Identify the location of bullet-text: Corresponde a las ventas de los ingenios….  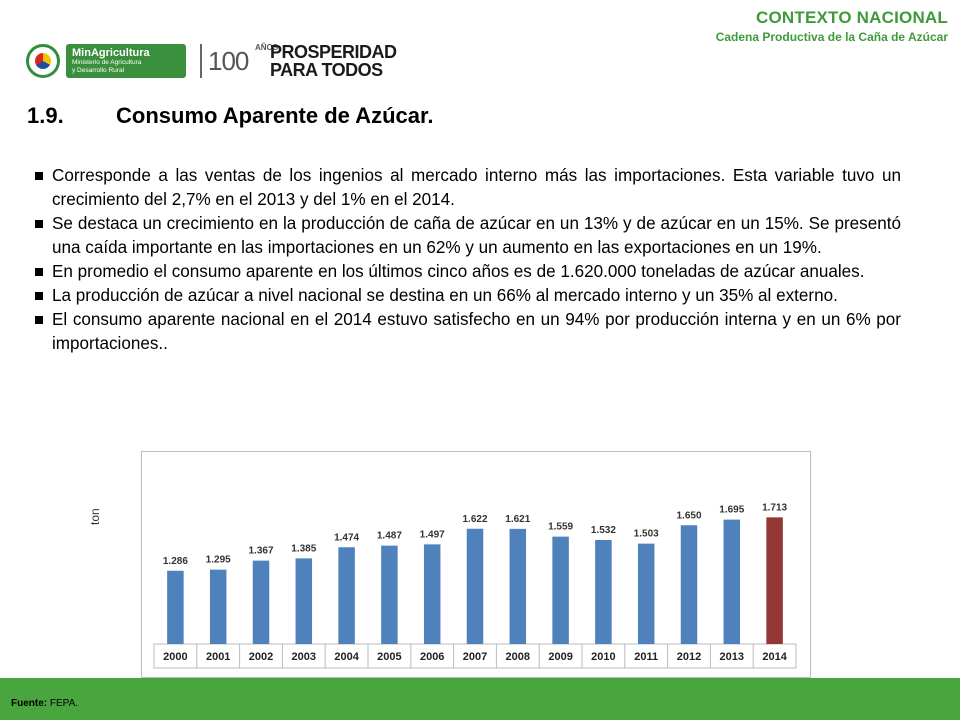
(476, 187).